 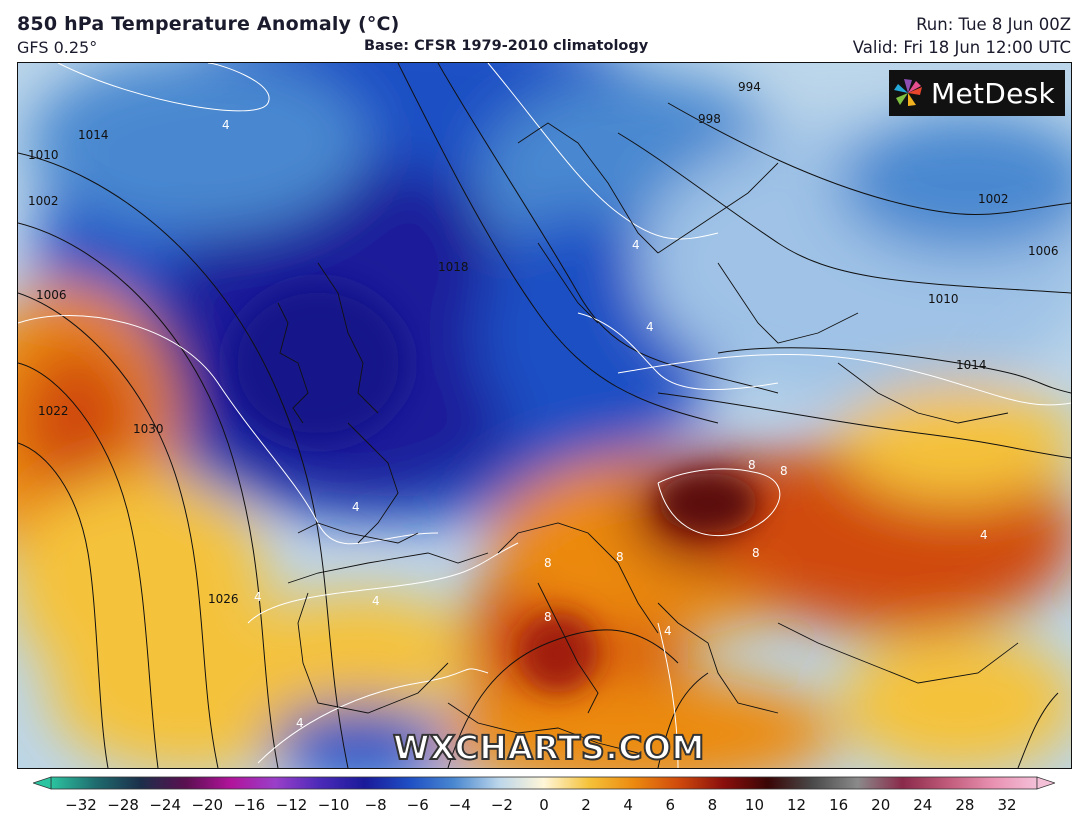 What do you see at coordinates (544, 805) in the screenshot?
I see `colorbar-tick-label: 0` at bounding box center [544, 805].